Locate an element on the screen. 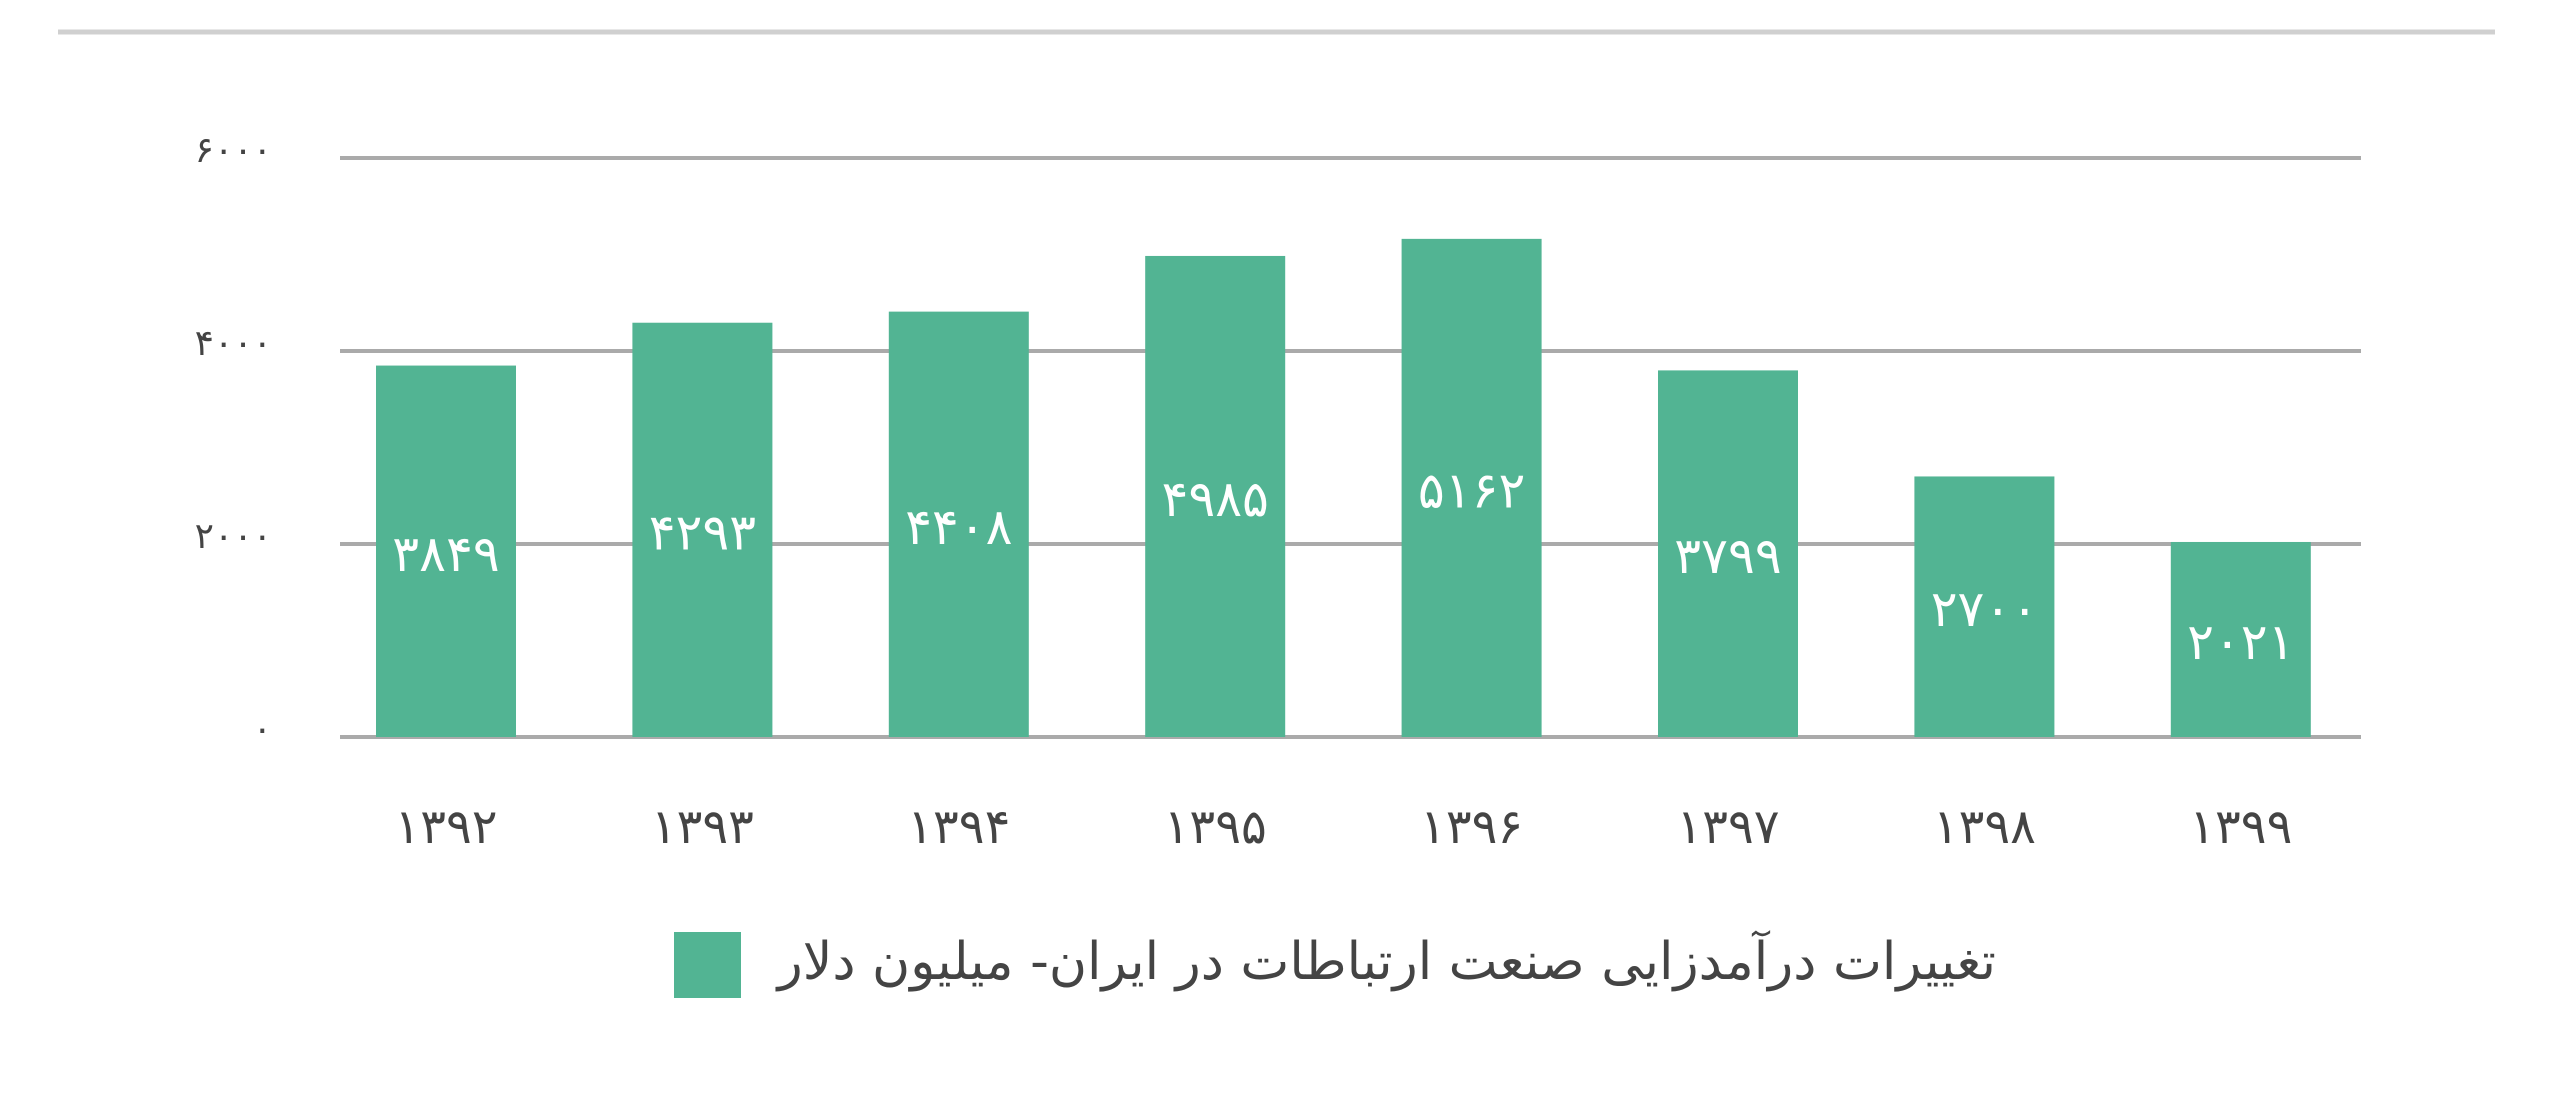 Image resolution: width=2560 pixels, height=1093 pixels. y-tick-label: ۶۰۰۰ is located at coordinates (233, 150).